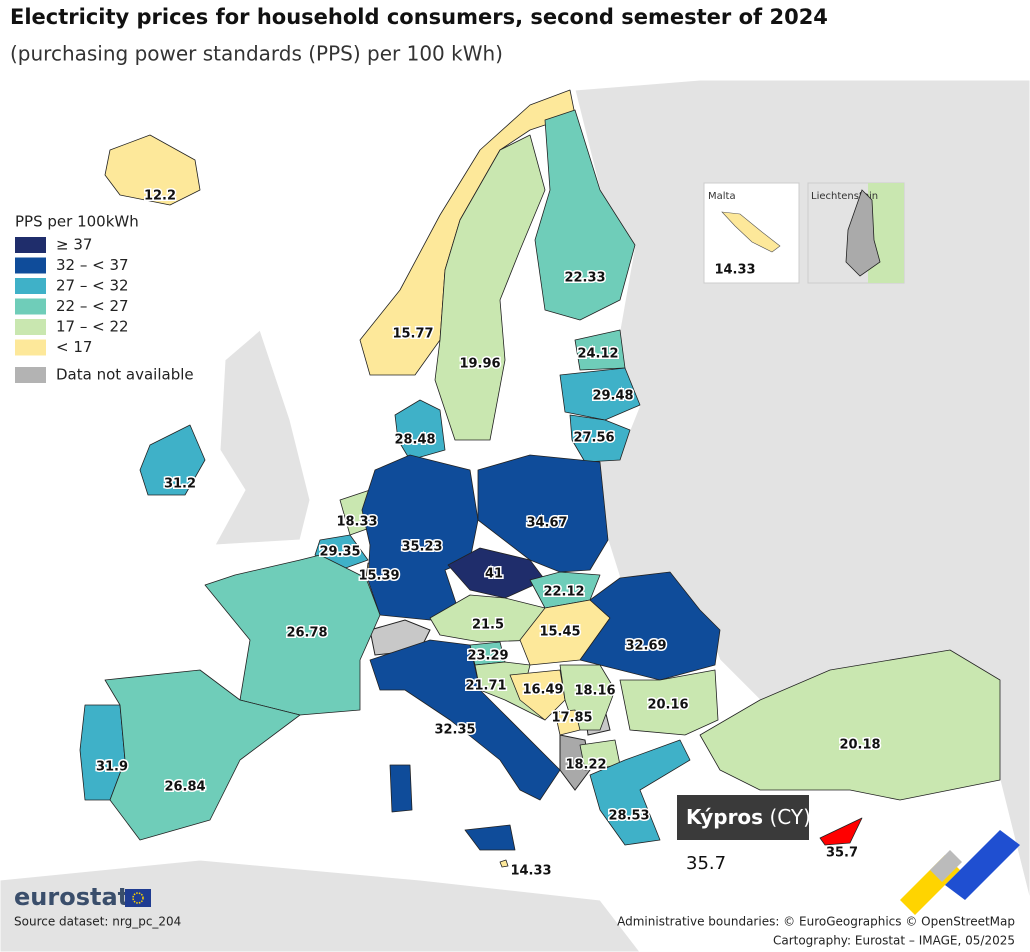 The height and width of the screenshot is (952, 1030). Describe the element at coordinates (724, 817) in the screenshot. I see `tooltip-name: Kýpros` at that location.